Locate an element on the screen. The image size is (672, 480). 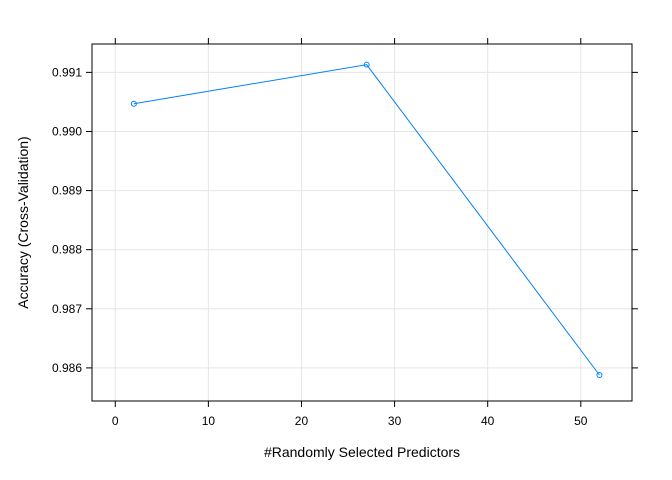
x-axis-label: #Randomly Selected Predictors is located at coordinates (362, 452).